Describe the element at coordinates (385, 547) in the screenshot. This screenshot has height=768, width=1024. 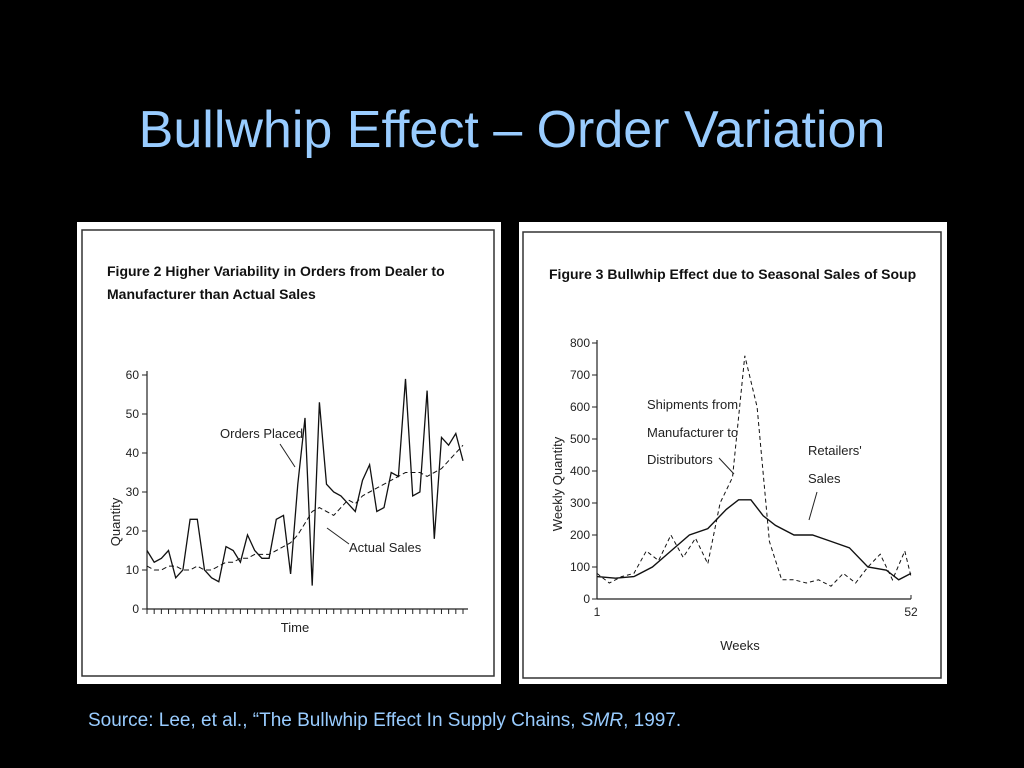
I see `figure-2-annotation-sales: Actual Sales` at that location.